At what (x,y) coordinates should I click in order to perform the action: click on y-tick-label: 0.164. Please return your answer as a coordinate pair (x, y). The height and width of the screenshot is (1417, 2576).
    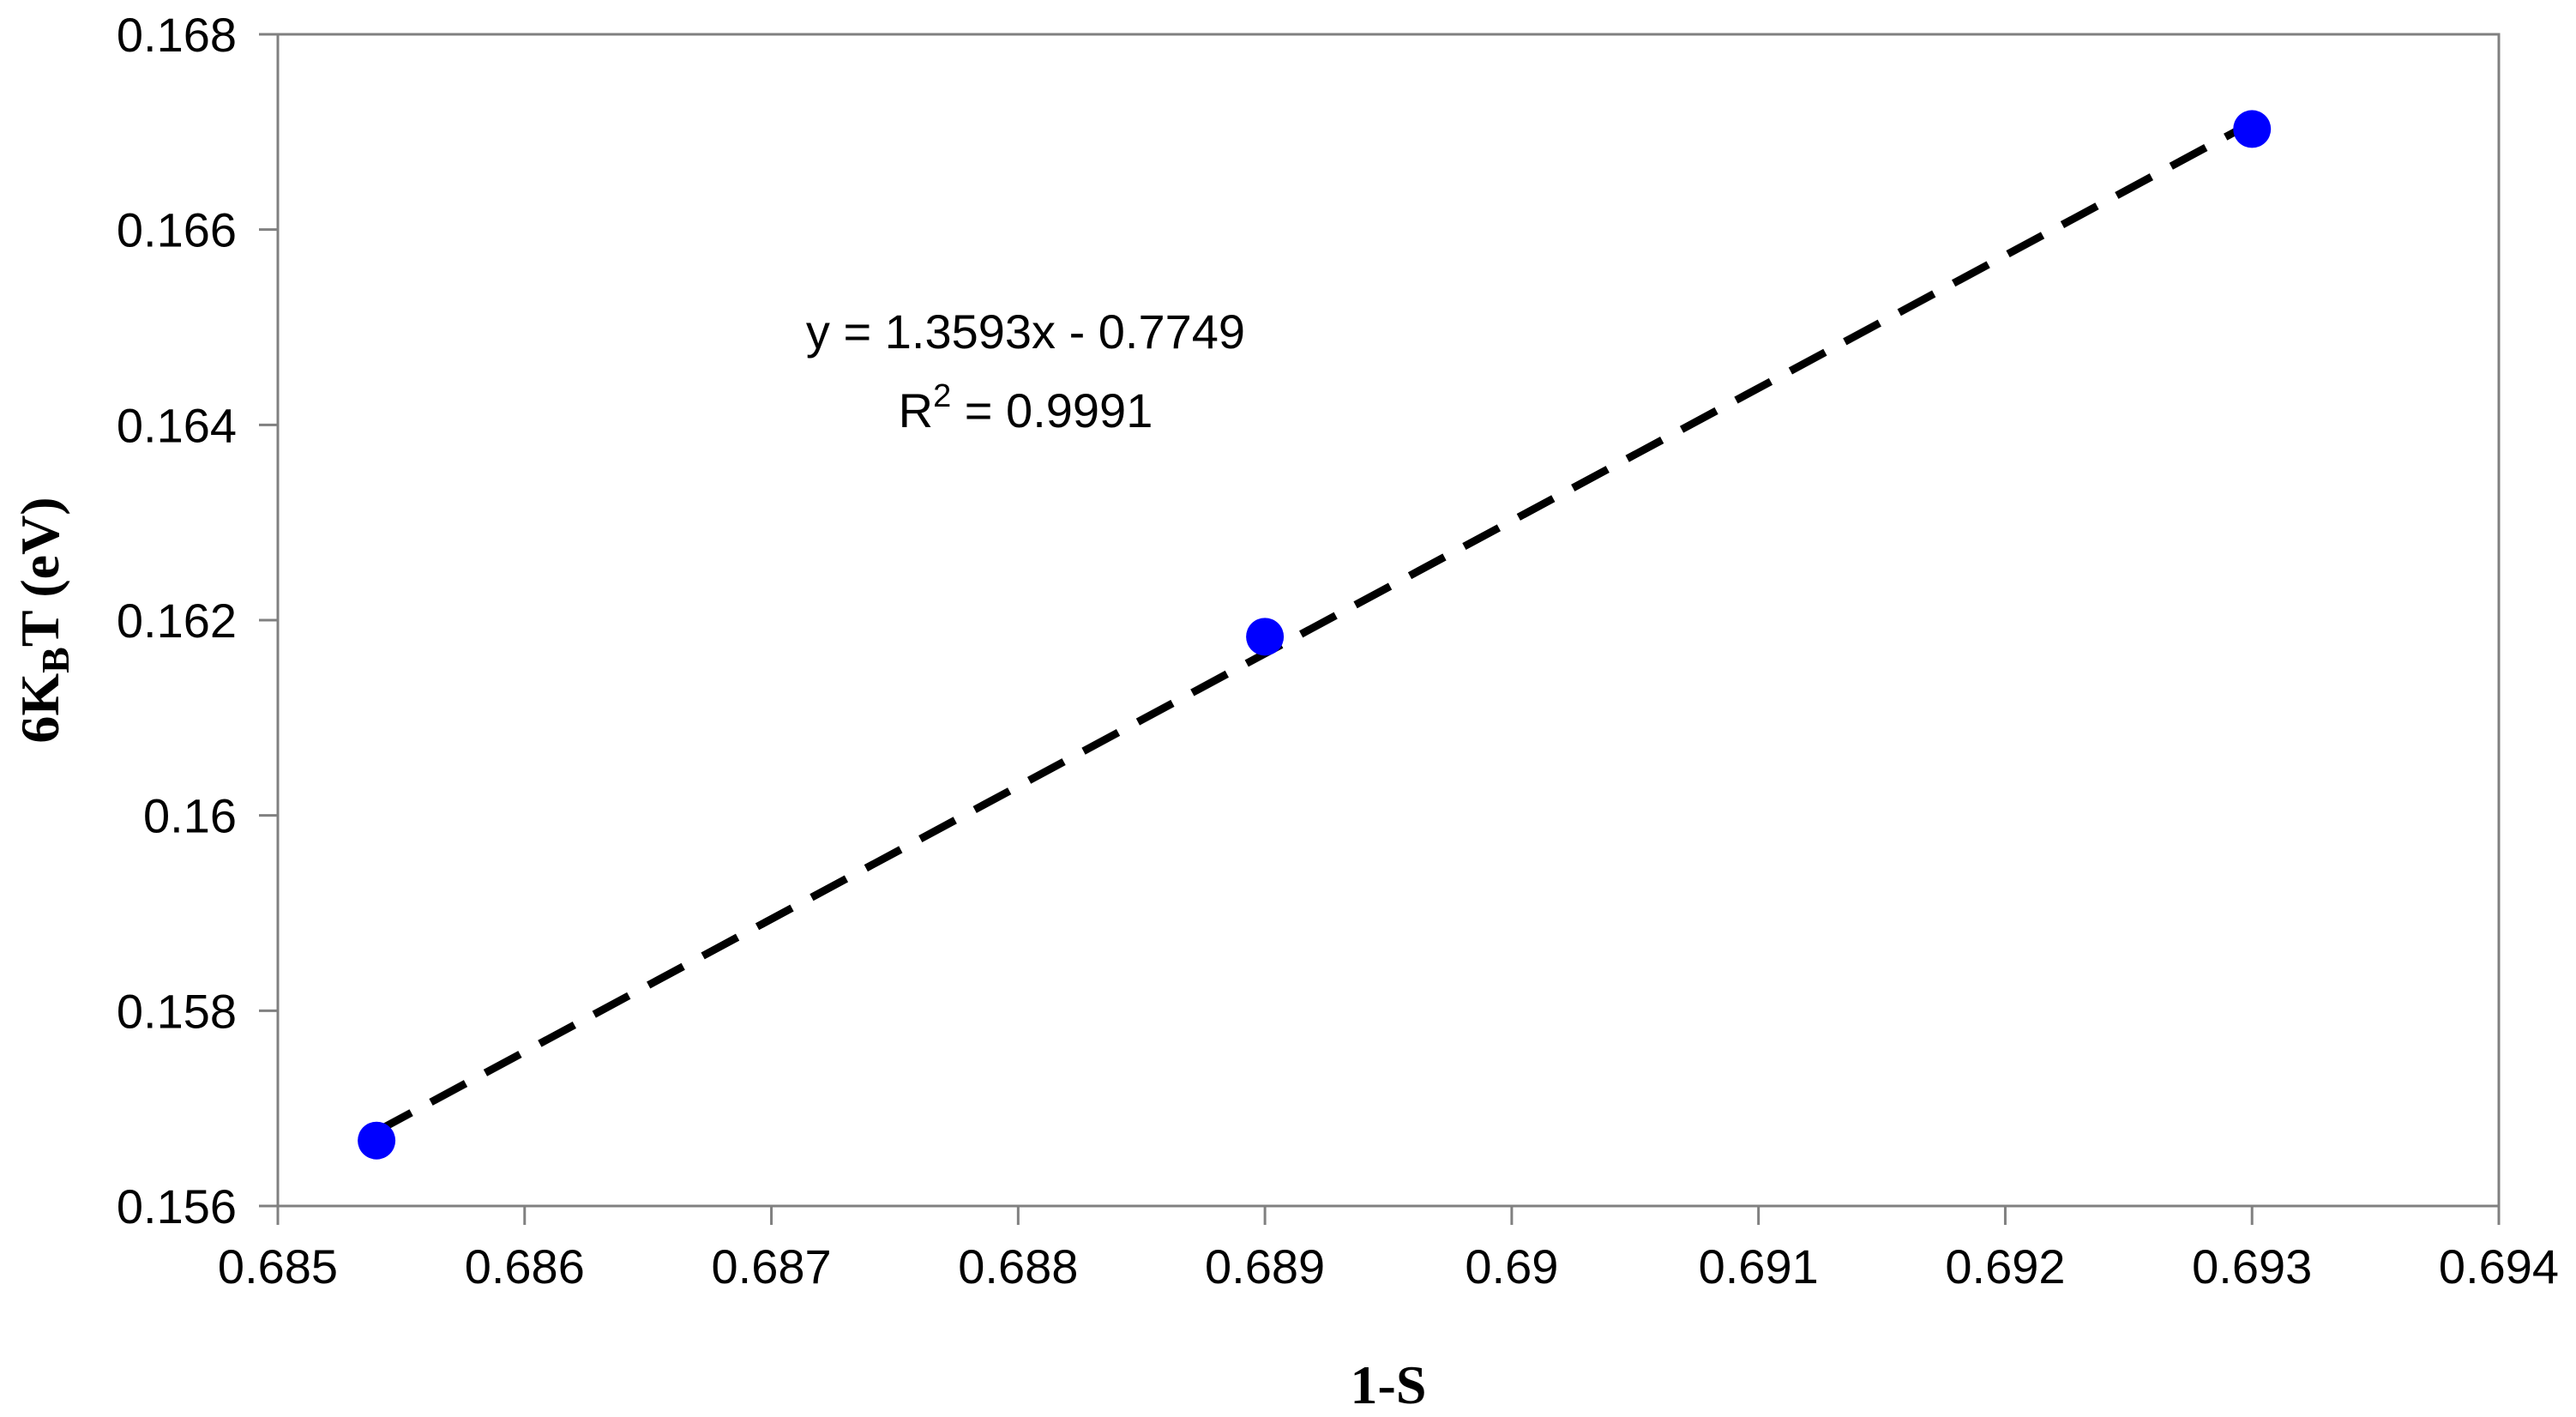
    Looking at the image, I should click on (177, 425).